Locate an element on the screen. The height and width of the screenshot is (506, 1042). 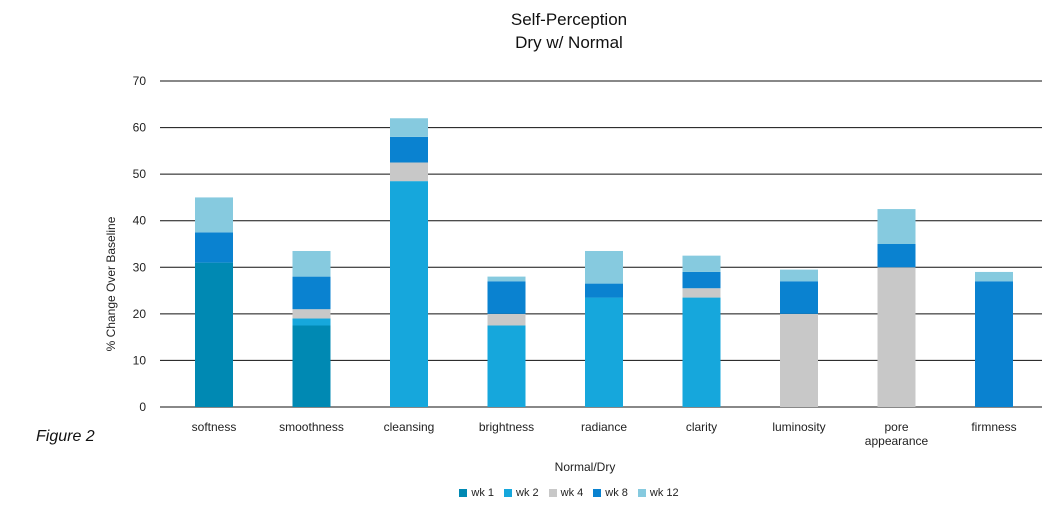
bar-radiance-wk8 is located at coordinates (604, 290).